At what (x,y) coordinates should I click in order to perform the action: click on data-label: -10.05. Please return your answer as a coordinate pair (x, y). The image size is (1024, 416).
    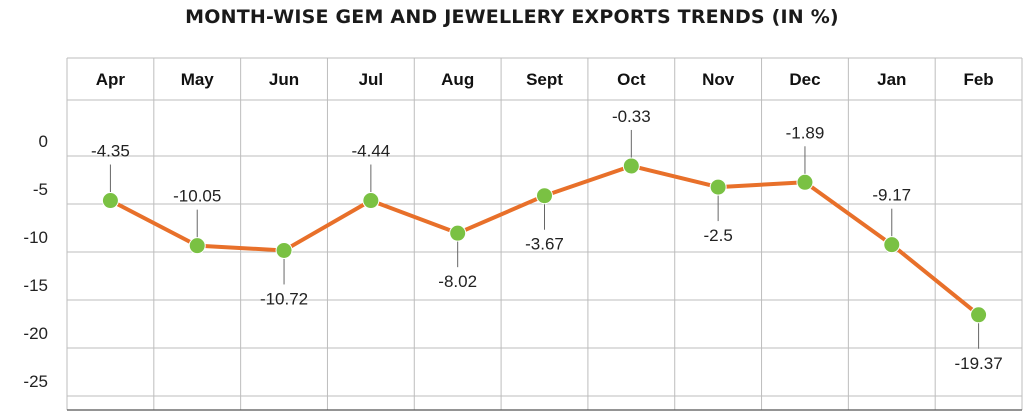
    Looking at the image, I should click on (197, 196).